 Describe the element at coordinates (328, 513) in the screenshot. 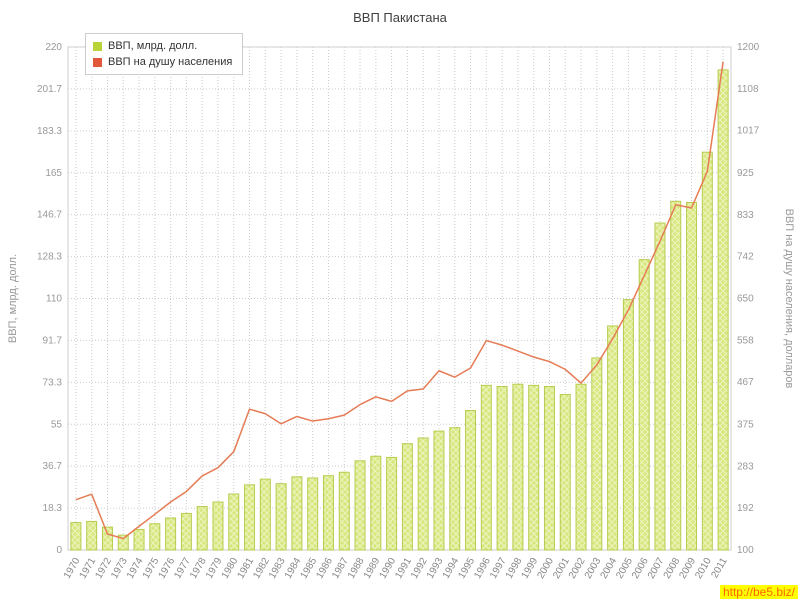

I see `gdp-bar-1986` at that location.